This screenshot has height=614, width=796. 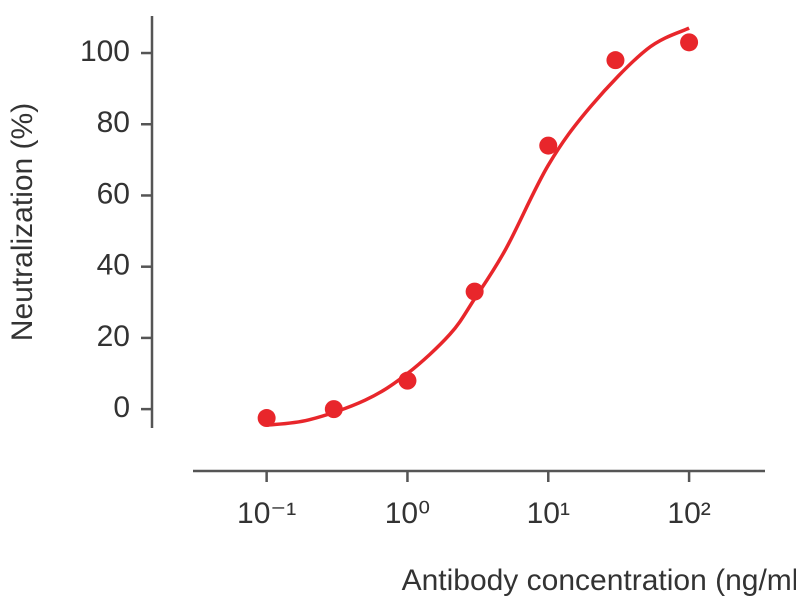 What do you see at coordinates (548, 513) in the screenshot?
I see `x-tick-label: 10¹` at bounding box center [548, 513].